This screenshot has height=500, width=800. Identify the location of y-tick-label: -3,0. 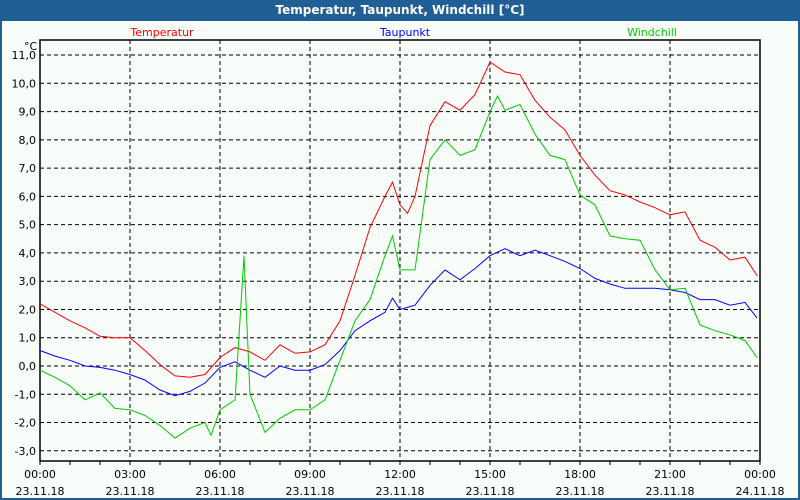
(25, 451).